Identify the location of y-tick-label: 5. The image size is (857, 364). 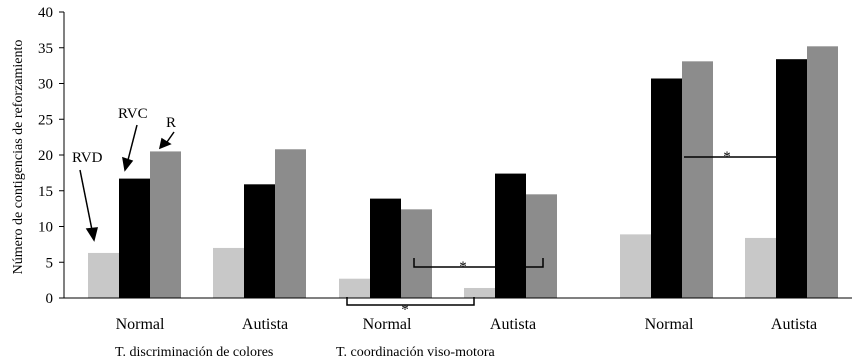
(50, 263).